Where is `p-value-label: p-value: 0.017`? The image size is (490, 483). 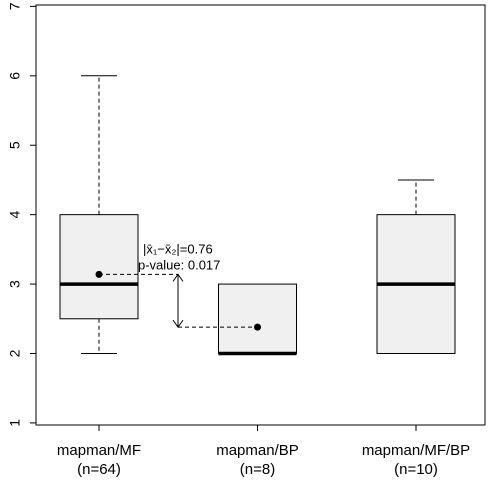 p-value-label: p-value: 0.017 is located at coordinates (179, 264).